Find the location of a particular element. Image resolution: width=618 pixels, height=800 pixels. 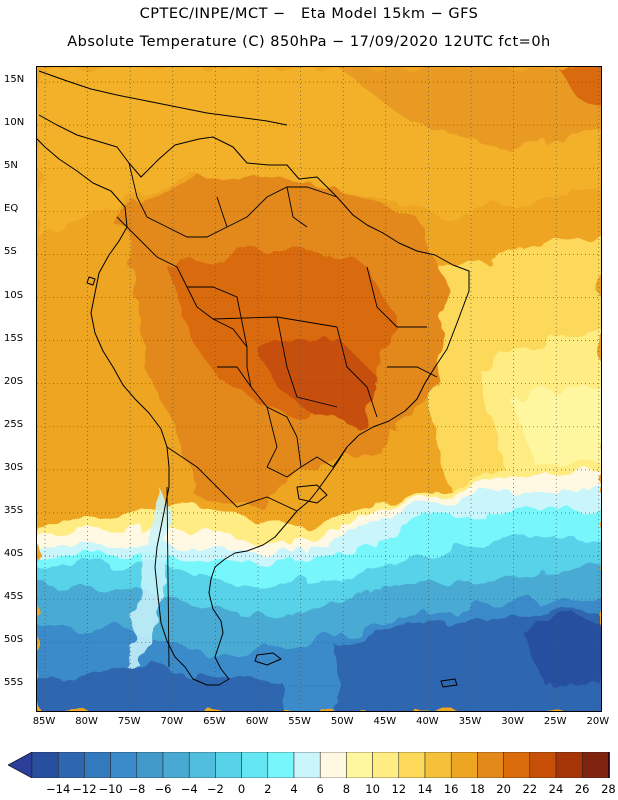

colorbar is located at coordinates (309, 765).